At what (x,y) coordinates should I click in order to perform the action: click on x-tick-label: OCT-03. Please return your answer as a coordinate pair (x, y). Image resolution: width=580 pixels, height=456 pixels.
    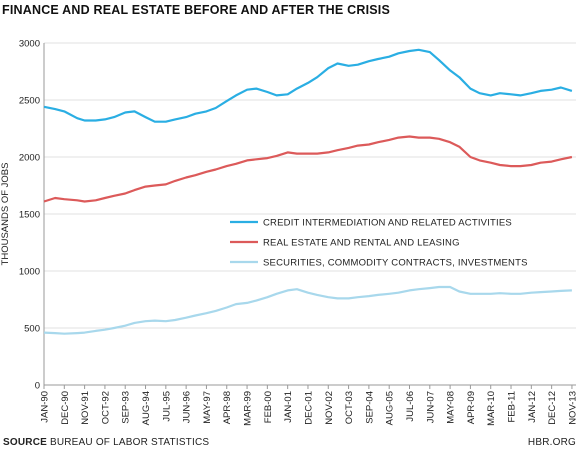
    Looking at the image, I should click on (349, 407).